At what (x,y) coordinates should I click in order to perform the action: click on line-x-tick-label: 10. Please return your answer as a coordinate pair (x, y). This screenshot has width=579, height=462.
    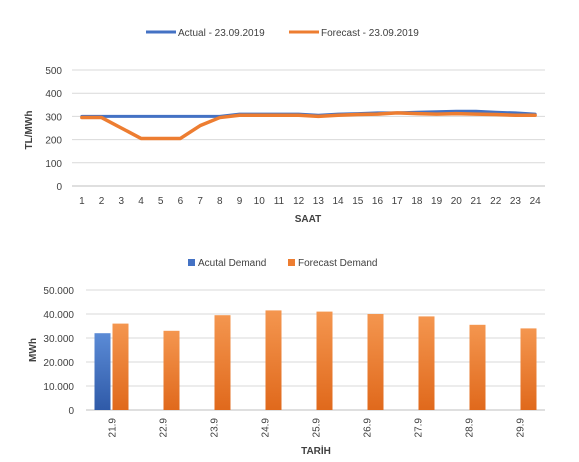
    Looking at the image, I should click on (260, 201).